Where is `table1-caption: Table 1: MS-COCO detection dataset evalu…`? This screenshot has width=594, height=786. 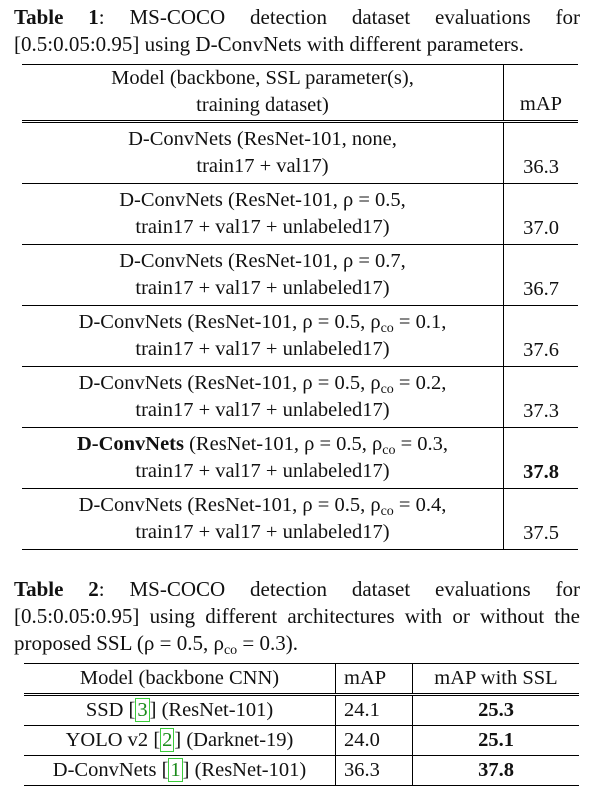 table1-caption: Table 1: MS-COCO detection dataset evalu… is located at coordinates (297, 31).